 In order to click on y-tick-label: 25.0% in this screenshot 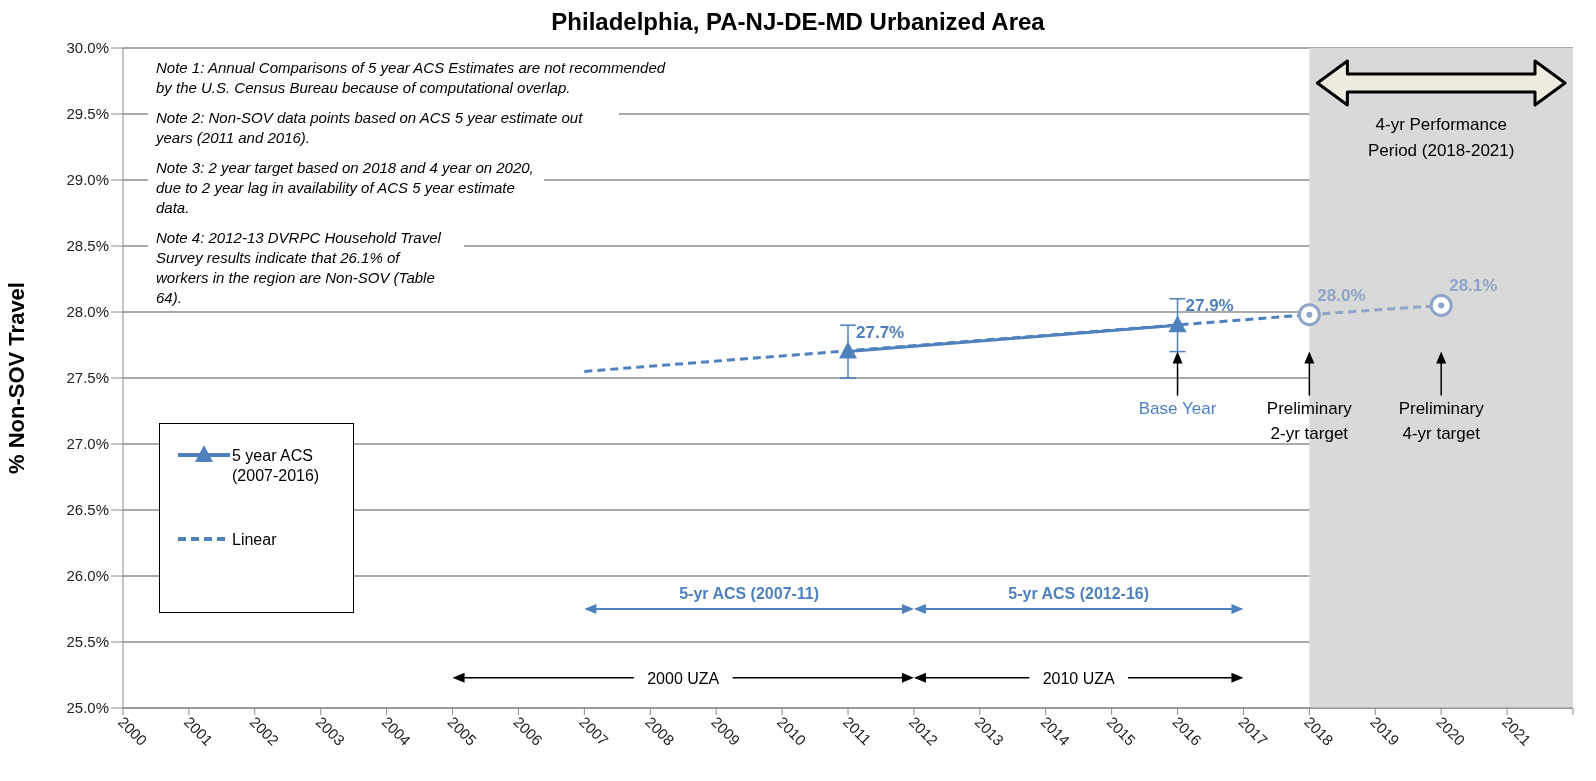, I will do `click(87, 708)`.